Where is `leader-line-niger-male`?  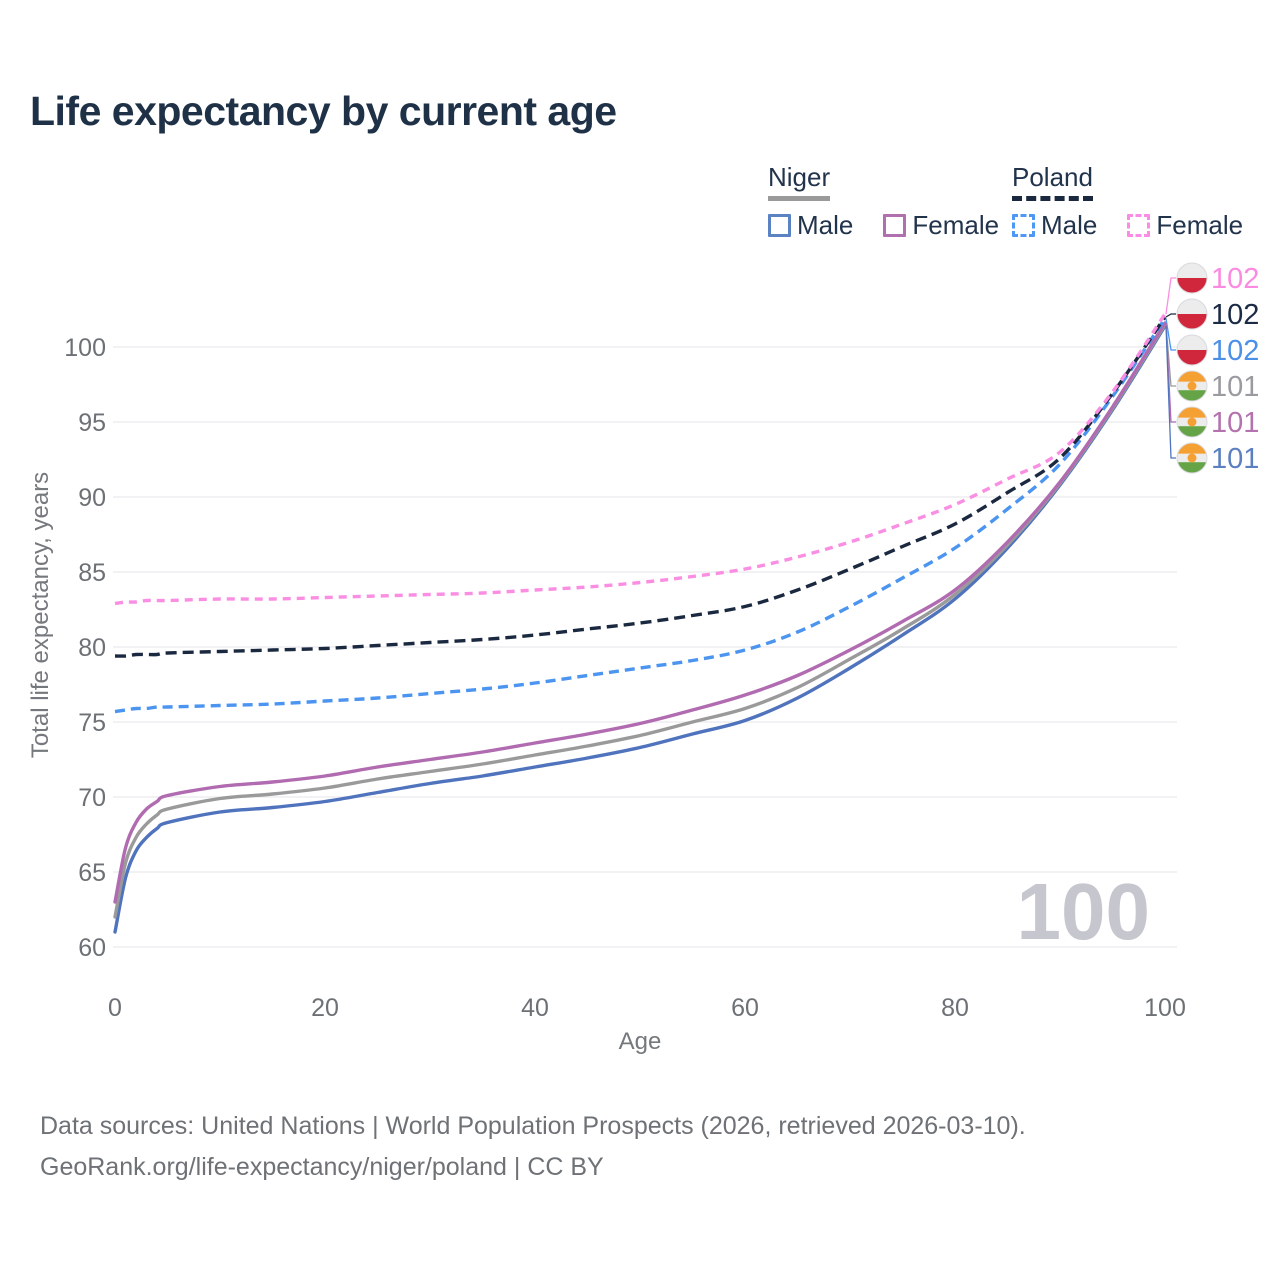 leader-line-niger-male is located at coordinates (1170, 392).